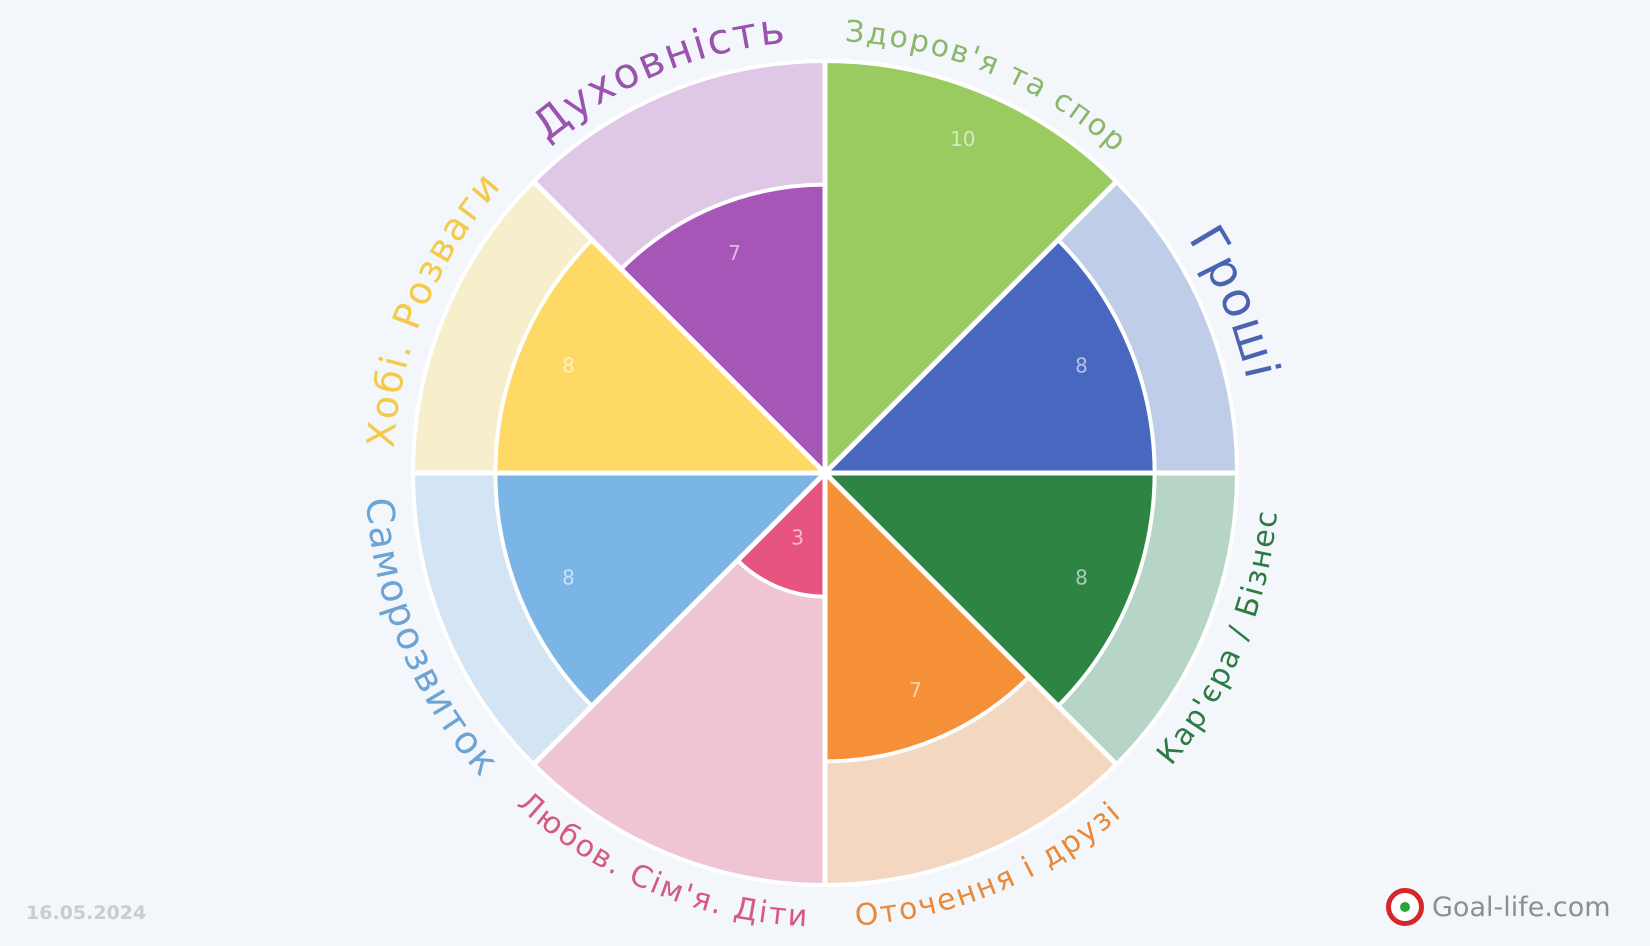 This screenshot has height=946, width=1650. I want to click on value-label: 3, so click(797, 538).